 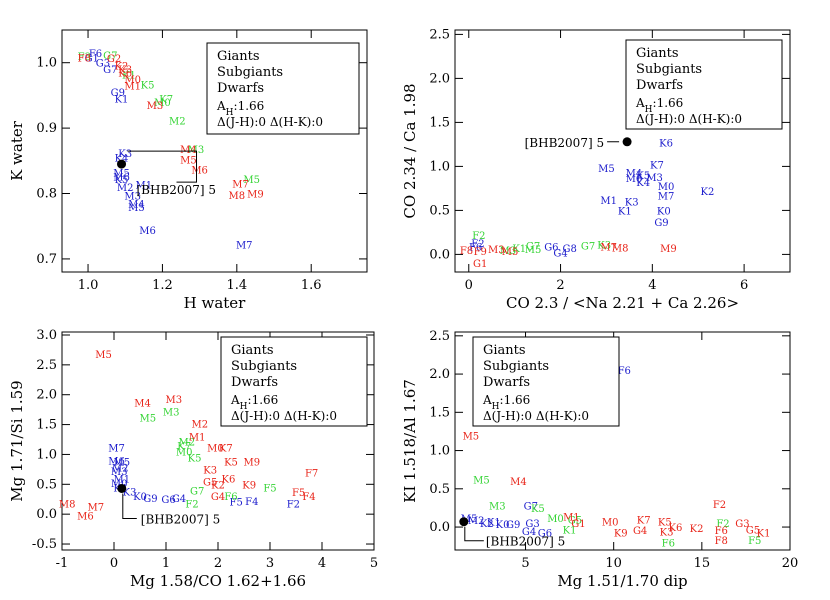 What do you see at coordinates (168, 500) in the screenshot?
I see `data-point-giants: G6` at bounding box center [168, 500].